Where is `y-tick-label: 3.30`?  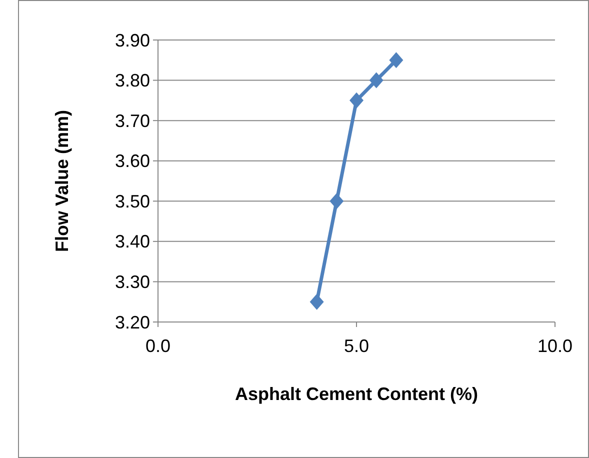 y-tick-label: 3.30 is located at coordinates (132, 282).